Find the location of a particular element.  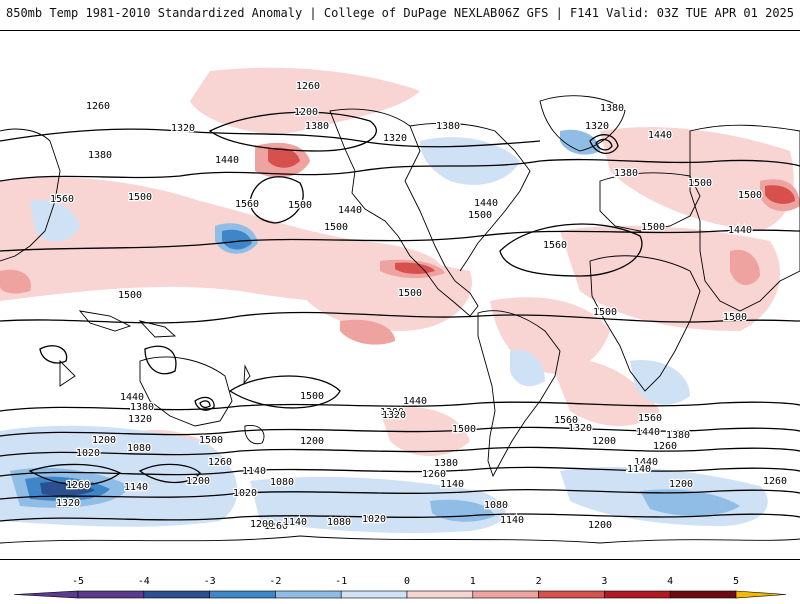

greenland-coast is located at coordinates (582, 123).